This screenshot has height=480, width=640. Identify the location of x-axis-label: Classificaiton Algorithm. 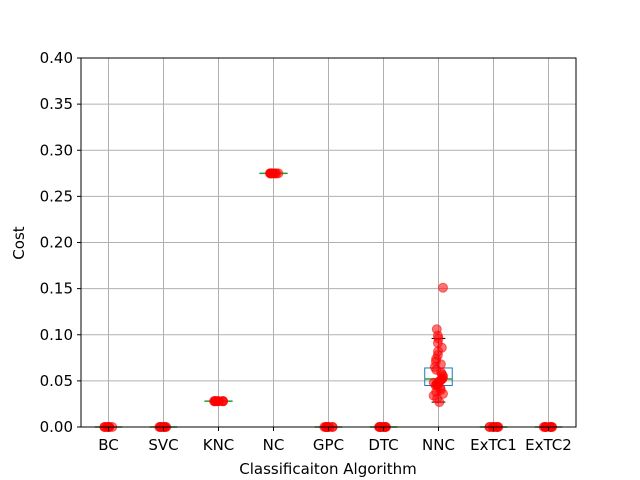
(327, 469).